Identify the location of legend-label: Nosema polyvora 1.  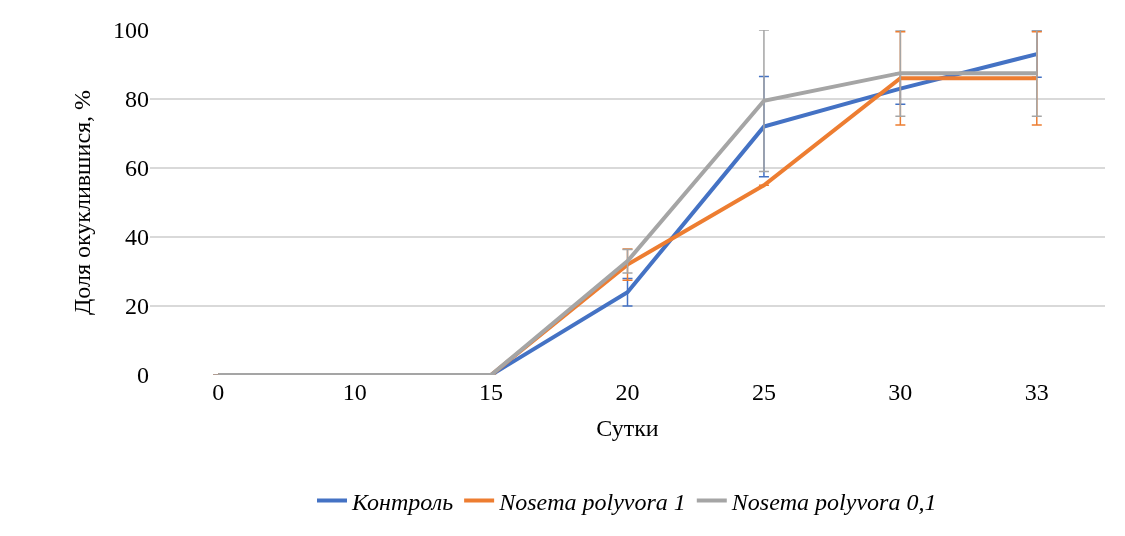
(592, 501).